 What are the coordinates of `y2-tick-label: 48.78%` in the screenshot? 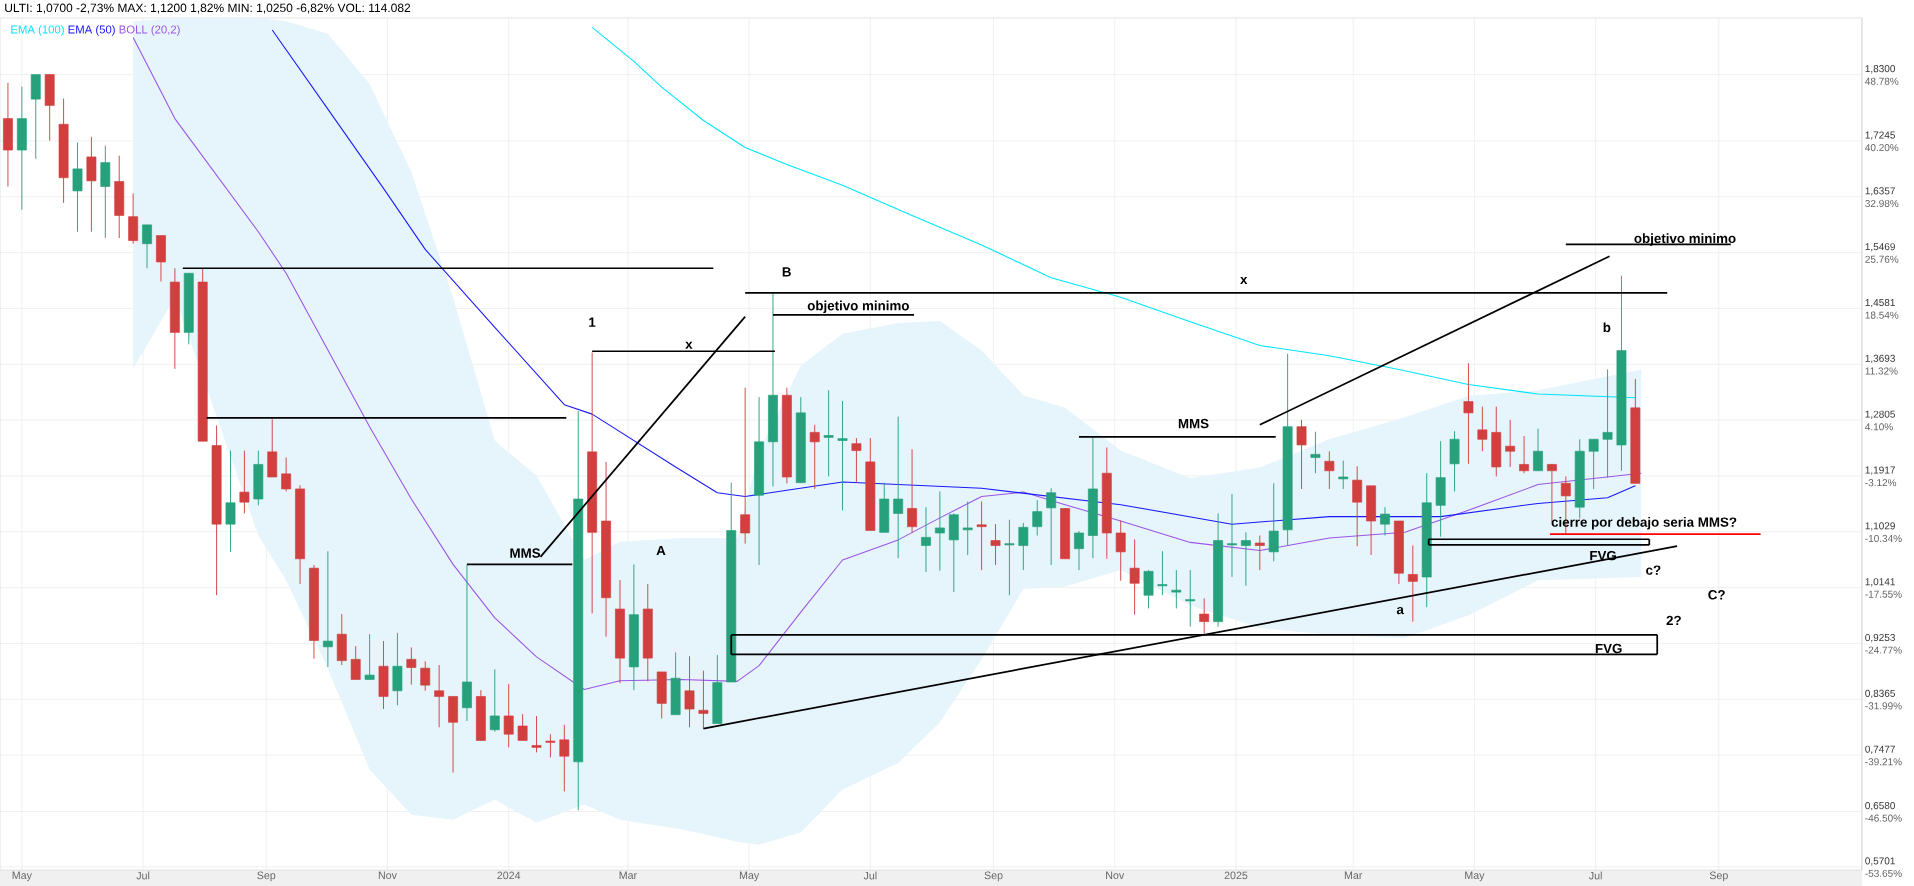 It's located at (1882, 81).